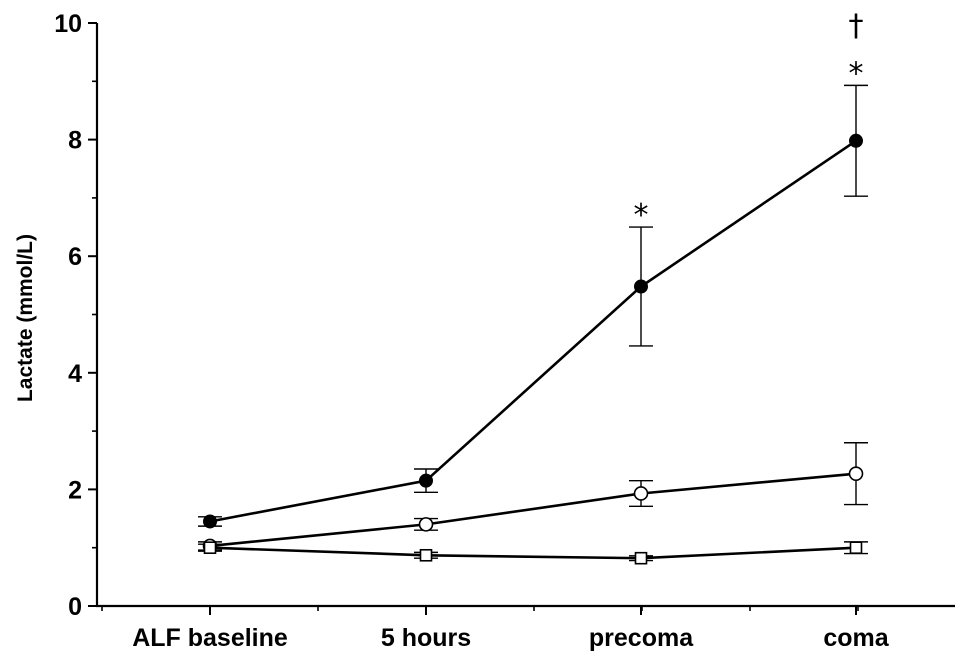  I want to click on y-tick-label: 0, so click(75, 607).